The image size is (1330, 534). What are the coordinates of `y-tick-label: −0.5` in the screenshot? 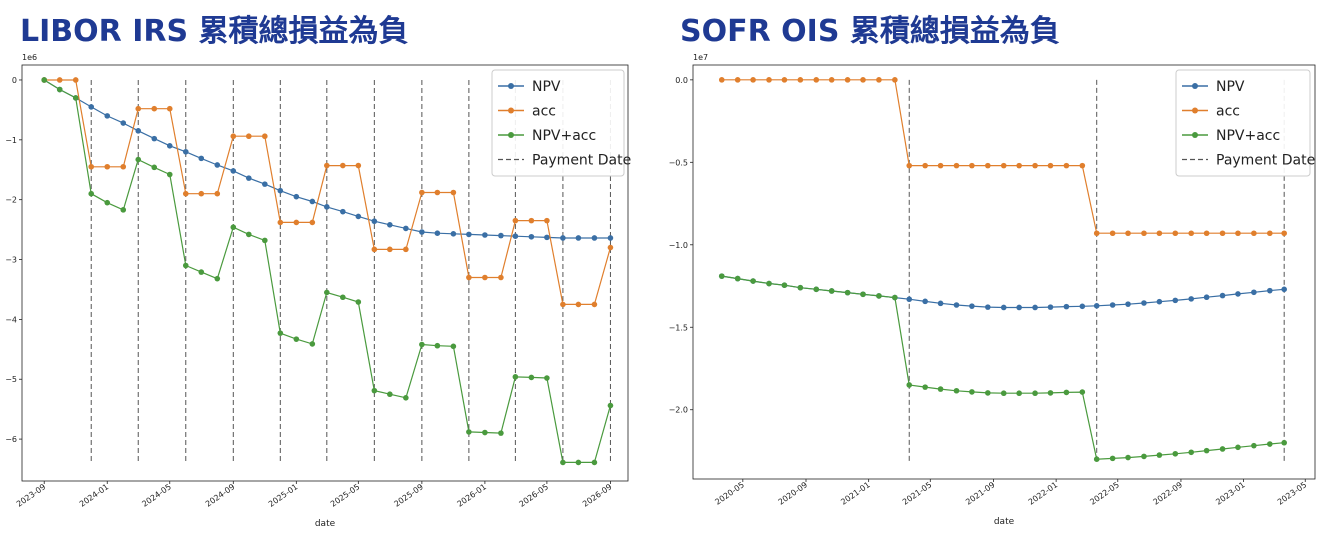 It's located at (678, 162).